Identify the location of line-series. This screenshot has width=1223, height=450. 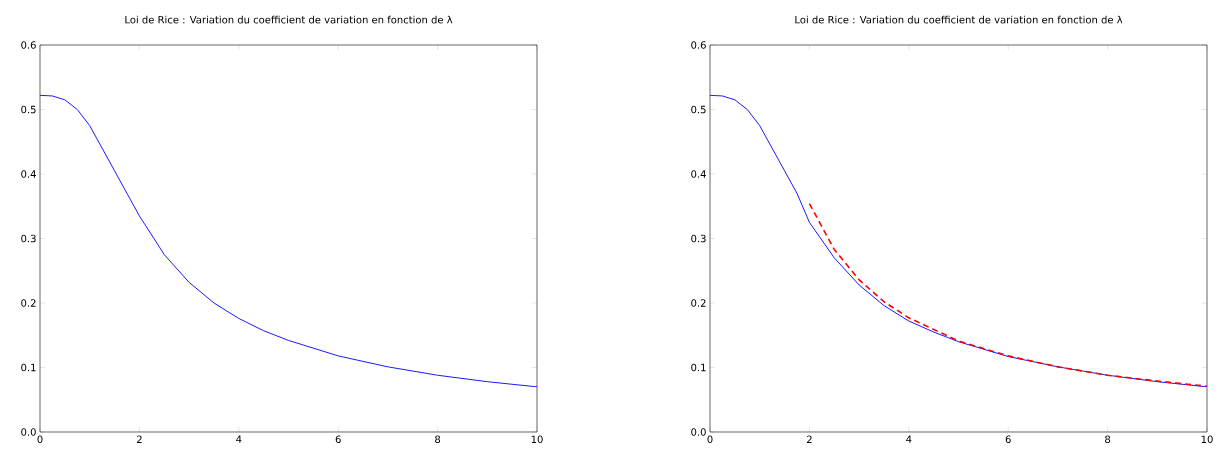
(1008, 294).